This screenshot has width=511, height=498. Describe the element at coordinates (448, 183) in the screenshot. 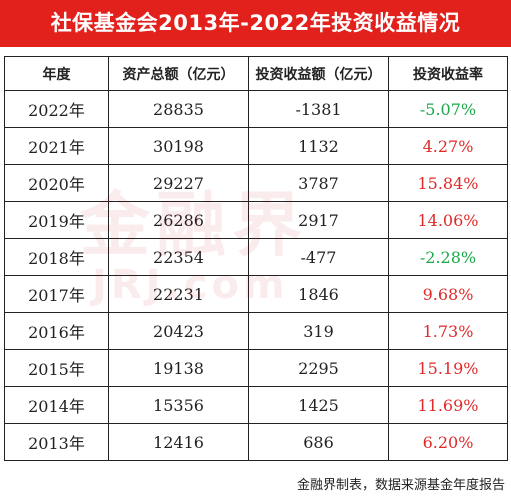

I see `cell-rate: 15.84%` at that location.